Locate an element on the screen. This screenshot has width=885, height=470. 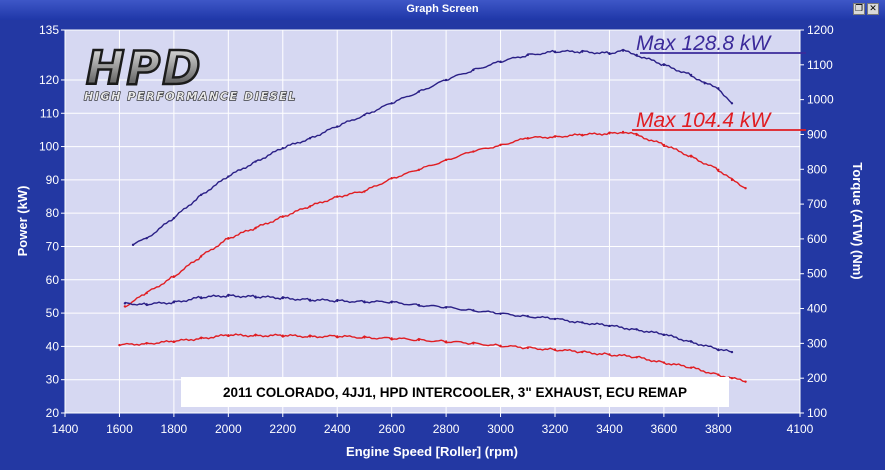
y2-axis-title: Torque (ATW) (Nm) is located at coordinates (857, 220).